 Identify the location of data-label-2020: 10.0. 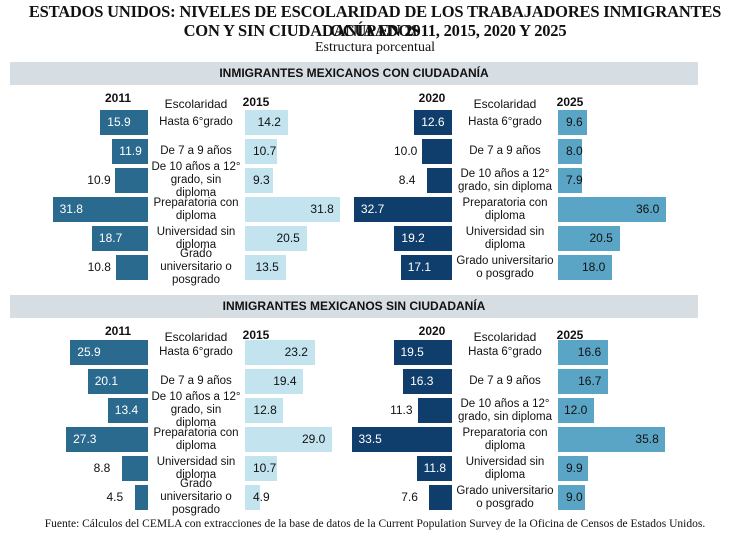
(406, 151).